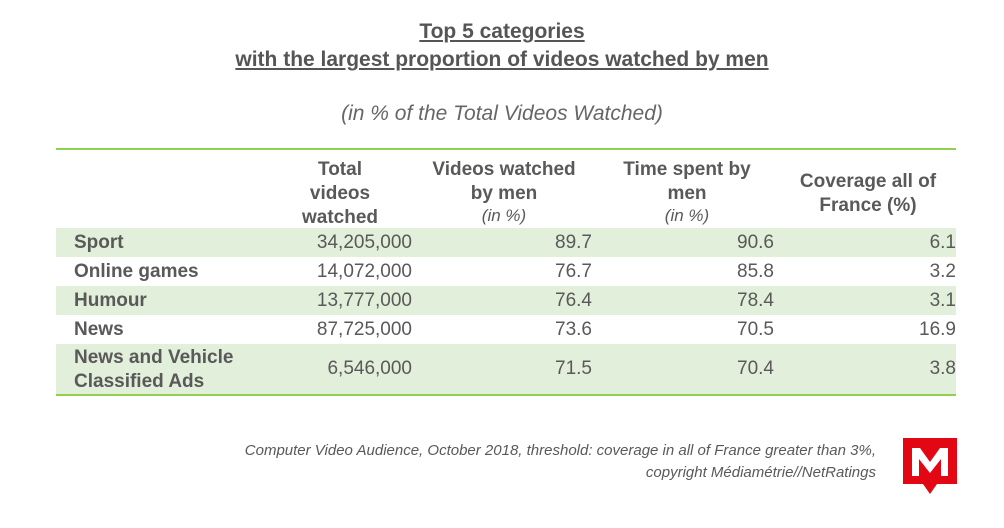  What do you see at coordinates (942, 271) in the screenshot?
I see `coverage-cell: 3.2` at bounding box center [942, 271].